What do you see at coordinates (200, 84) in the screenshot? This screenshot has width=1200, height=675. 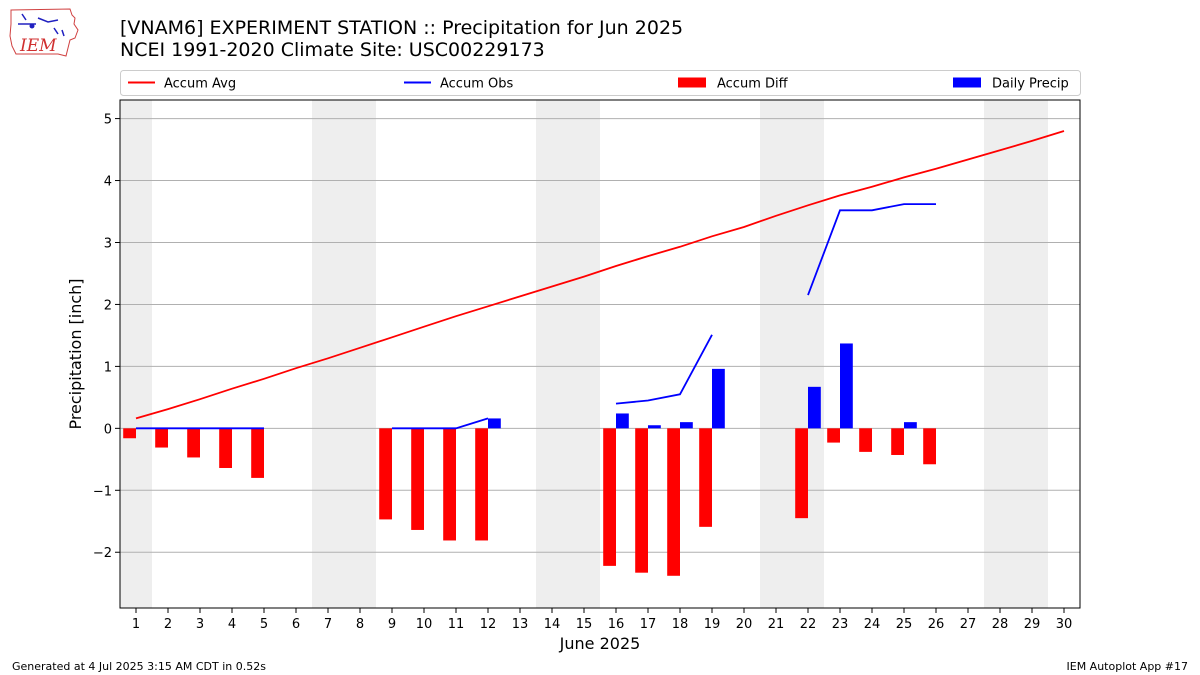 I see `legend-label: Accum Avg` at bounding box center [200, 84].